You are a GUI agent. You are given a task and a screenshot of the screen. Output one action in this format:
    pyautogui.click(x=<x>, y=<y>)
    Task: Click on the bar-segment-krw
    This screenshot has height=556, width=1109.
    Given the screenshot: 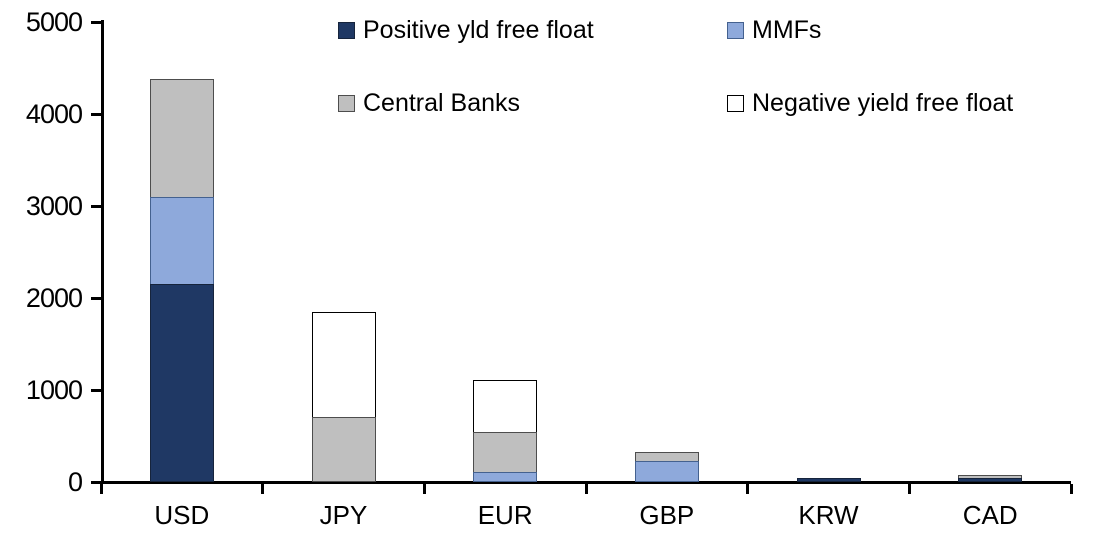 What is the action you would take?
    pyautogui.click(x=828, y=479)
    